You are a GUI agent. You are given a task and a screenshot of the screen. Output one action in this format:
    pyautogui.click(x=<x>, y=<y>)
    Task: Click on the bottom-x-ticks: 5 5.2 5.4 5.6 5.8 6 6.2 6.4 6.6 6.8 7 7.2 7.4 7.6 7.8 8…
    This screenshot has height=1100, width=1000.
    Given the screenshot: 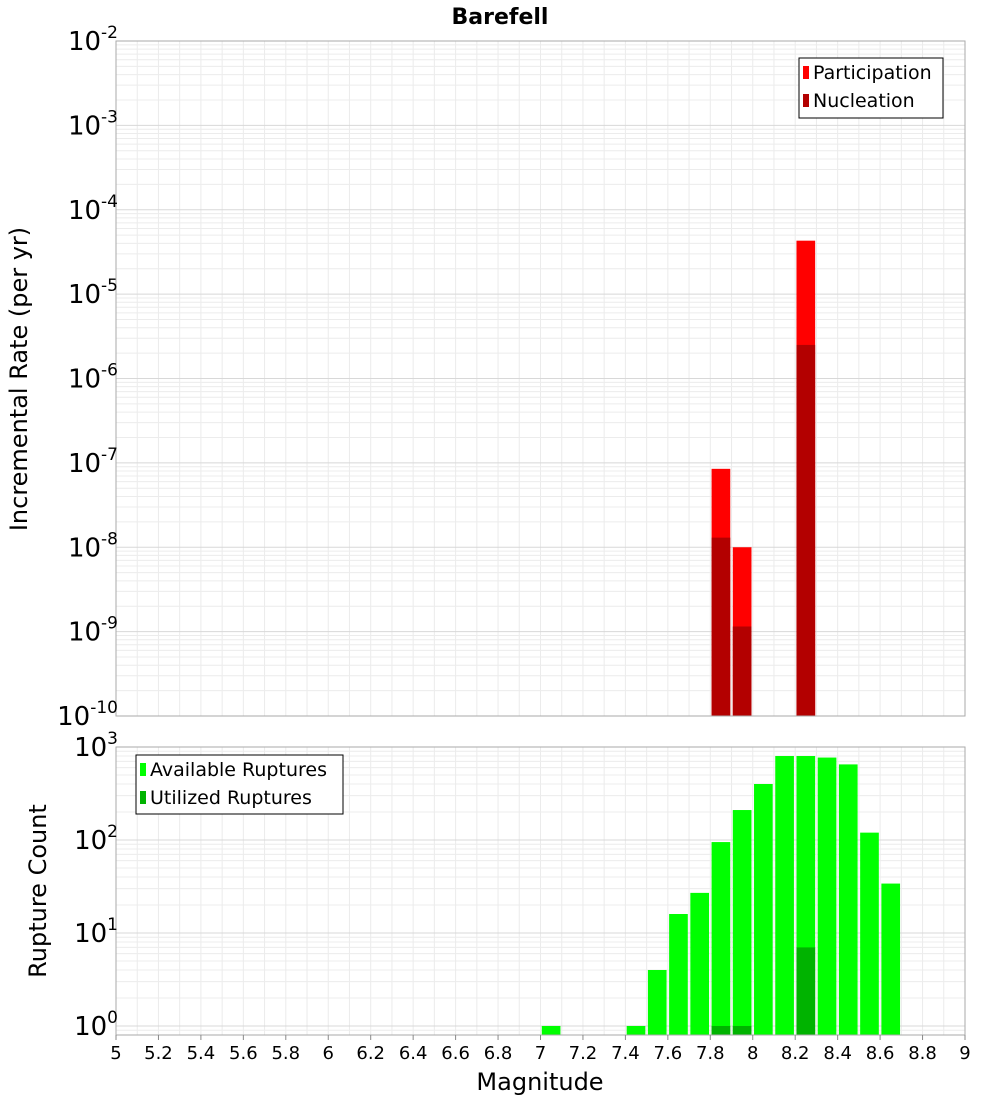 What is the action you would take?
    pyautogui.click(x=540, y=1049)
    